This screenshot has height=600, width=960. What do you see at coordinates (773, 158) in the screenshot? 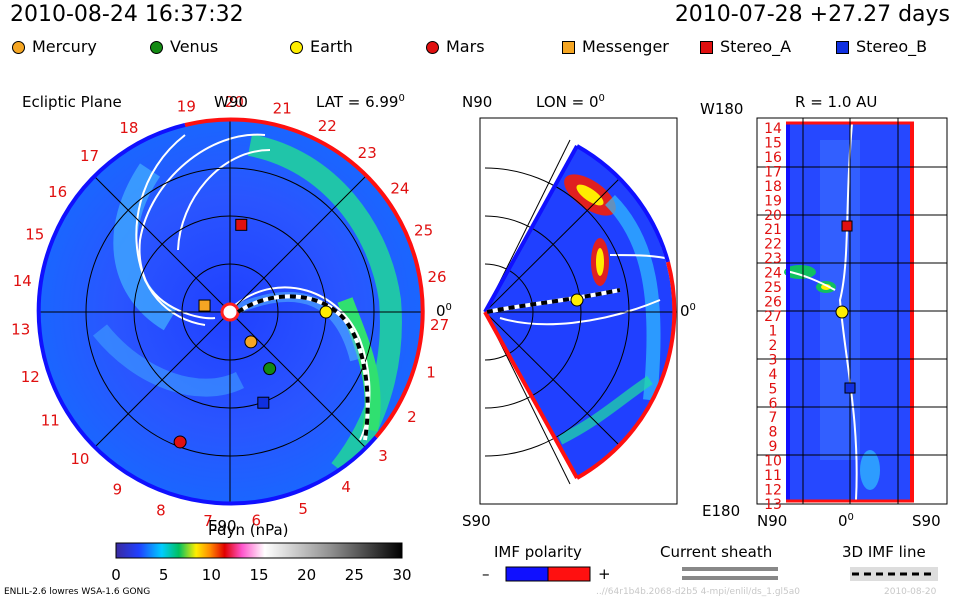
I see `radial-rotation-label: 16` at bounding box center [773, 158].